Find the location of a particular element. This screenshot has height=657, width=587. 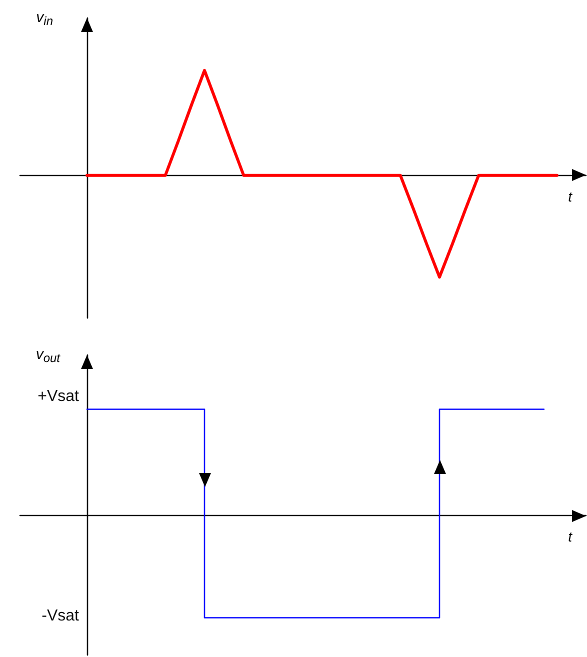

text: +Vsat is located at coordinates (59, 396).